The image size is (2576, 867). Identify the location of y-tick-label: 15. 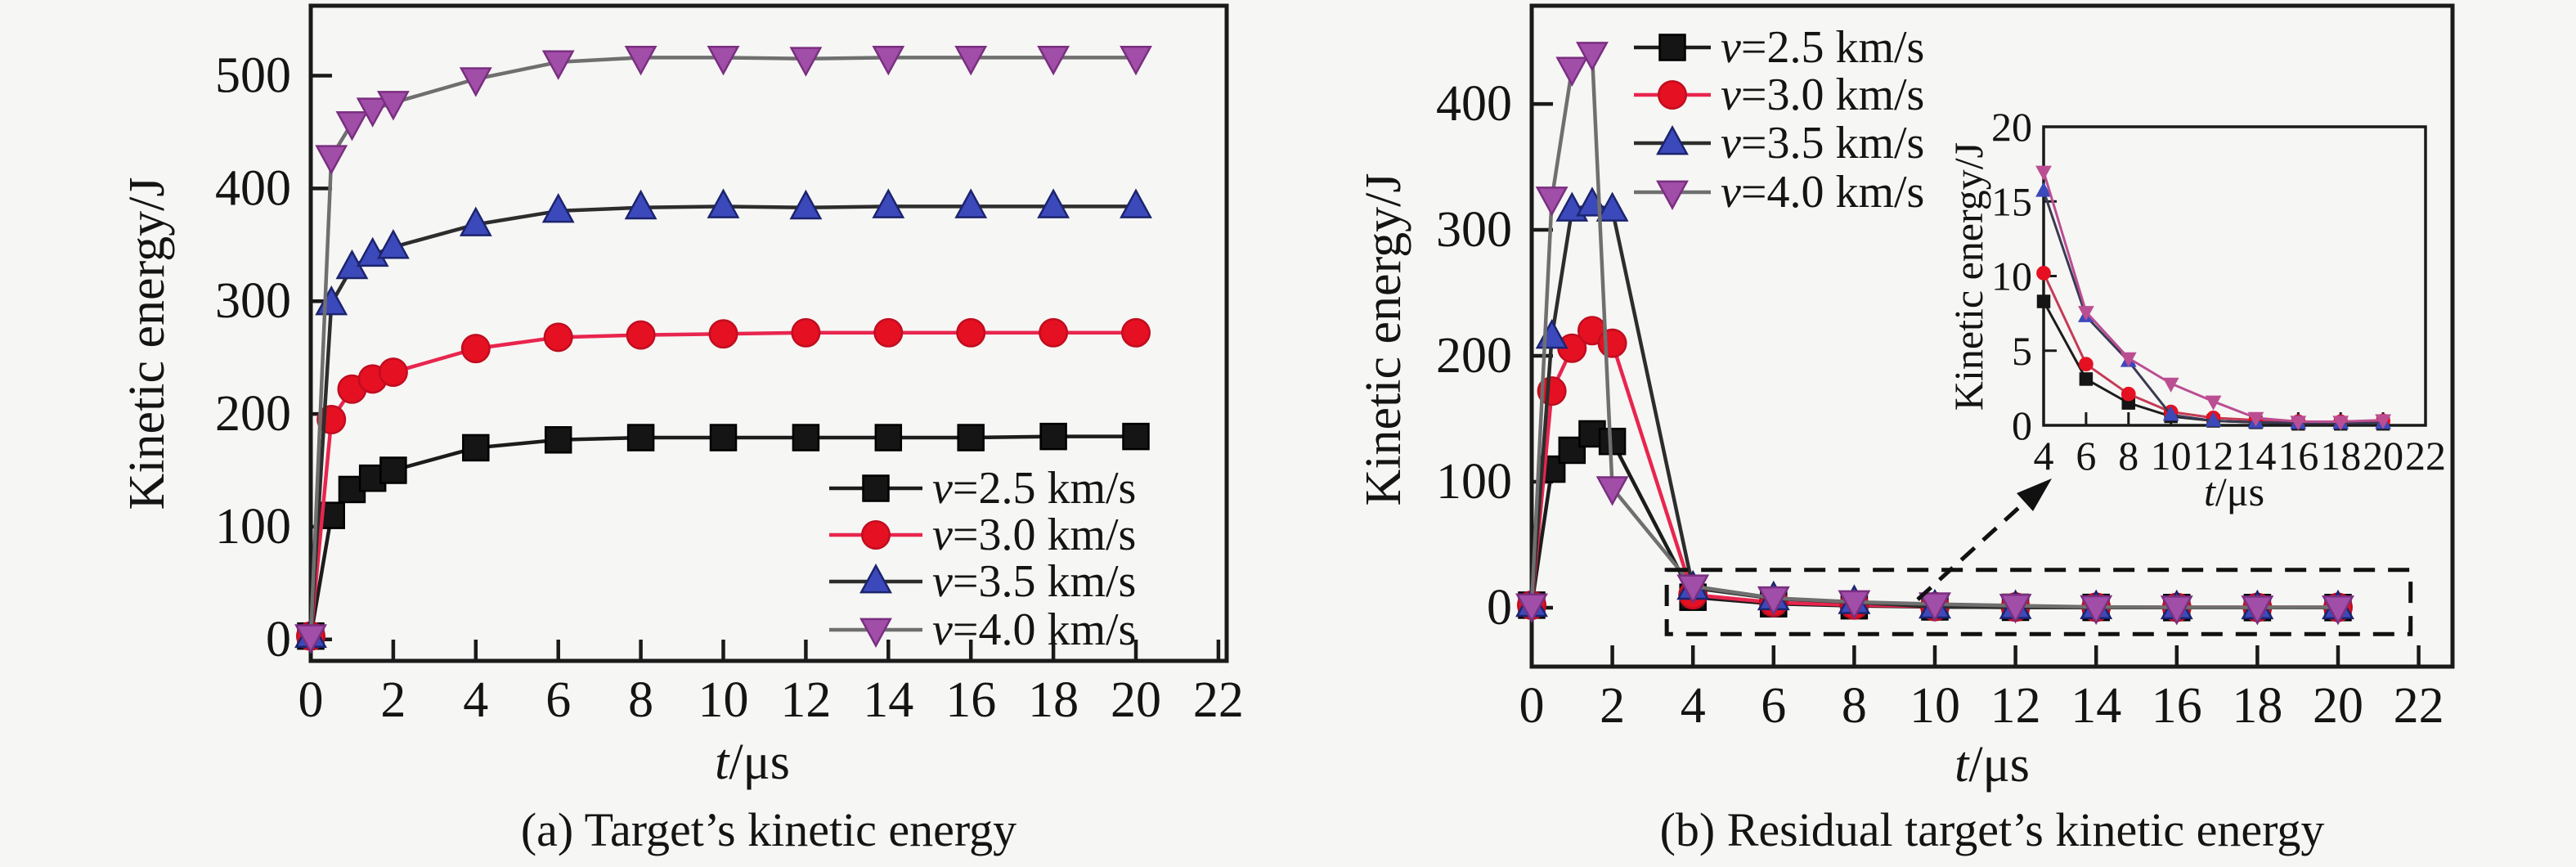
(2012, 201).